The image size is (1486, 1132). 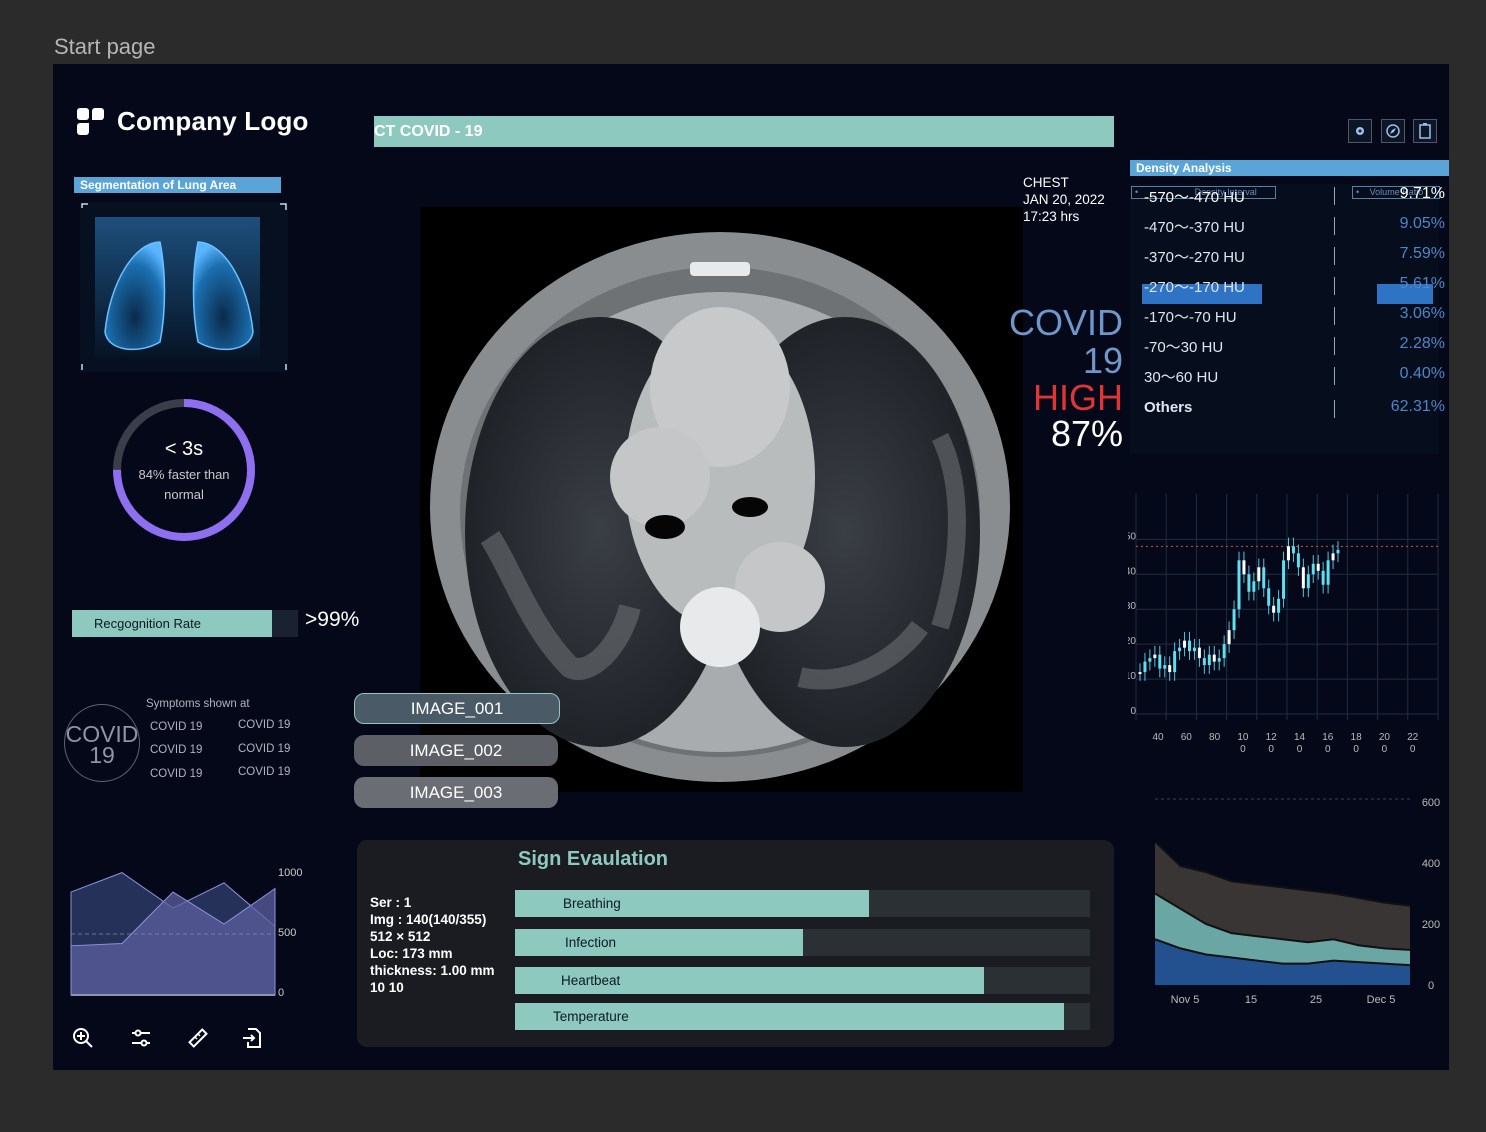 I want to click on result-level: HIGH, so click(x=1078, y=397).